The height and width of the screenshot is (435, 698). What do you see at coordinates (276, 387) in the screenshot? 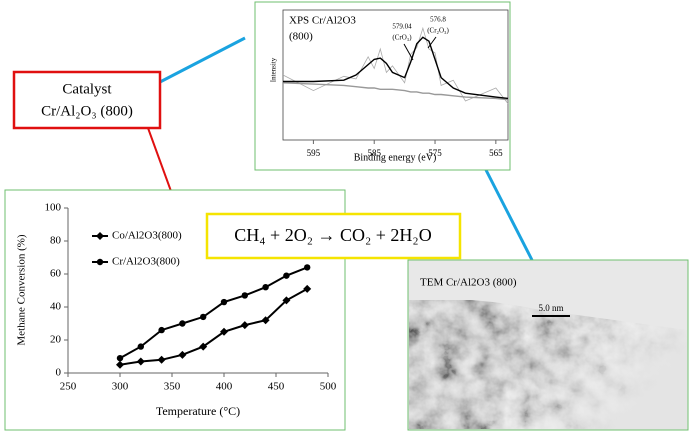
I see `x-tick-label: 450` at bounding box center [276, 387].